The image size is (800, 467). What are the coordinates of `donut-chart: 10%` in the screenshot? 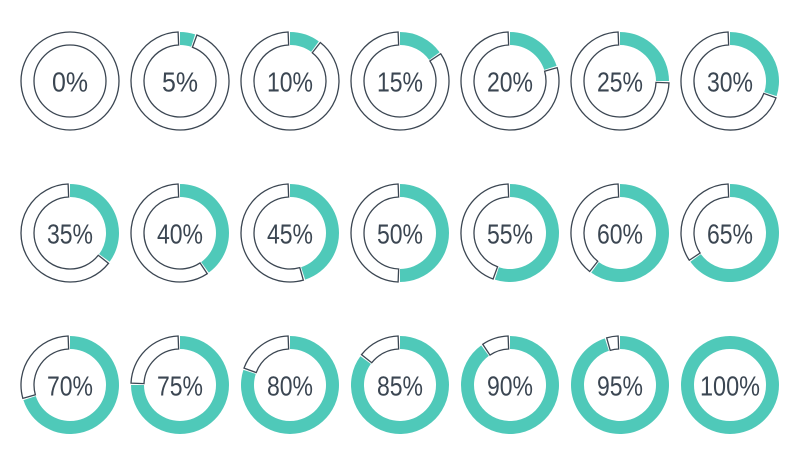 It's located at (290, 81).